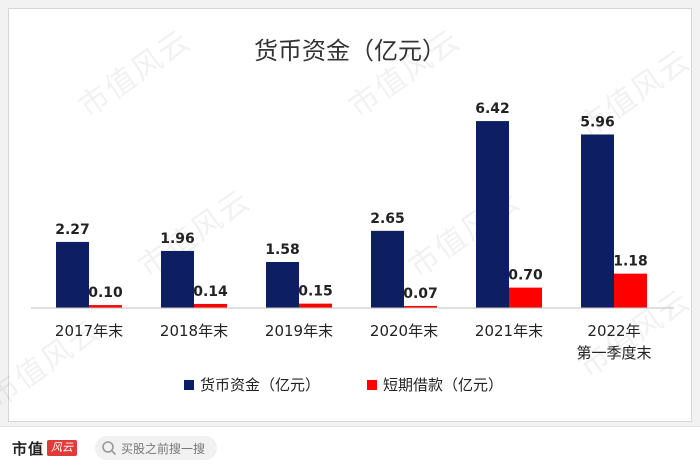 The image size is (700, 468). What do you see at coordinates (194, 331) in the screenshot?
I see `x-tick-label: 2018年末` at bounding box center [194, 331].